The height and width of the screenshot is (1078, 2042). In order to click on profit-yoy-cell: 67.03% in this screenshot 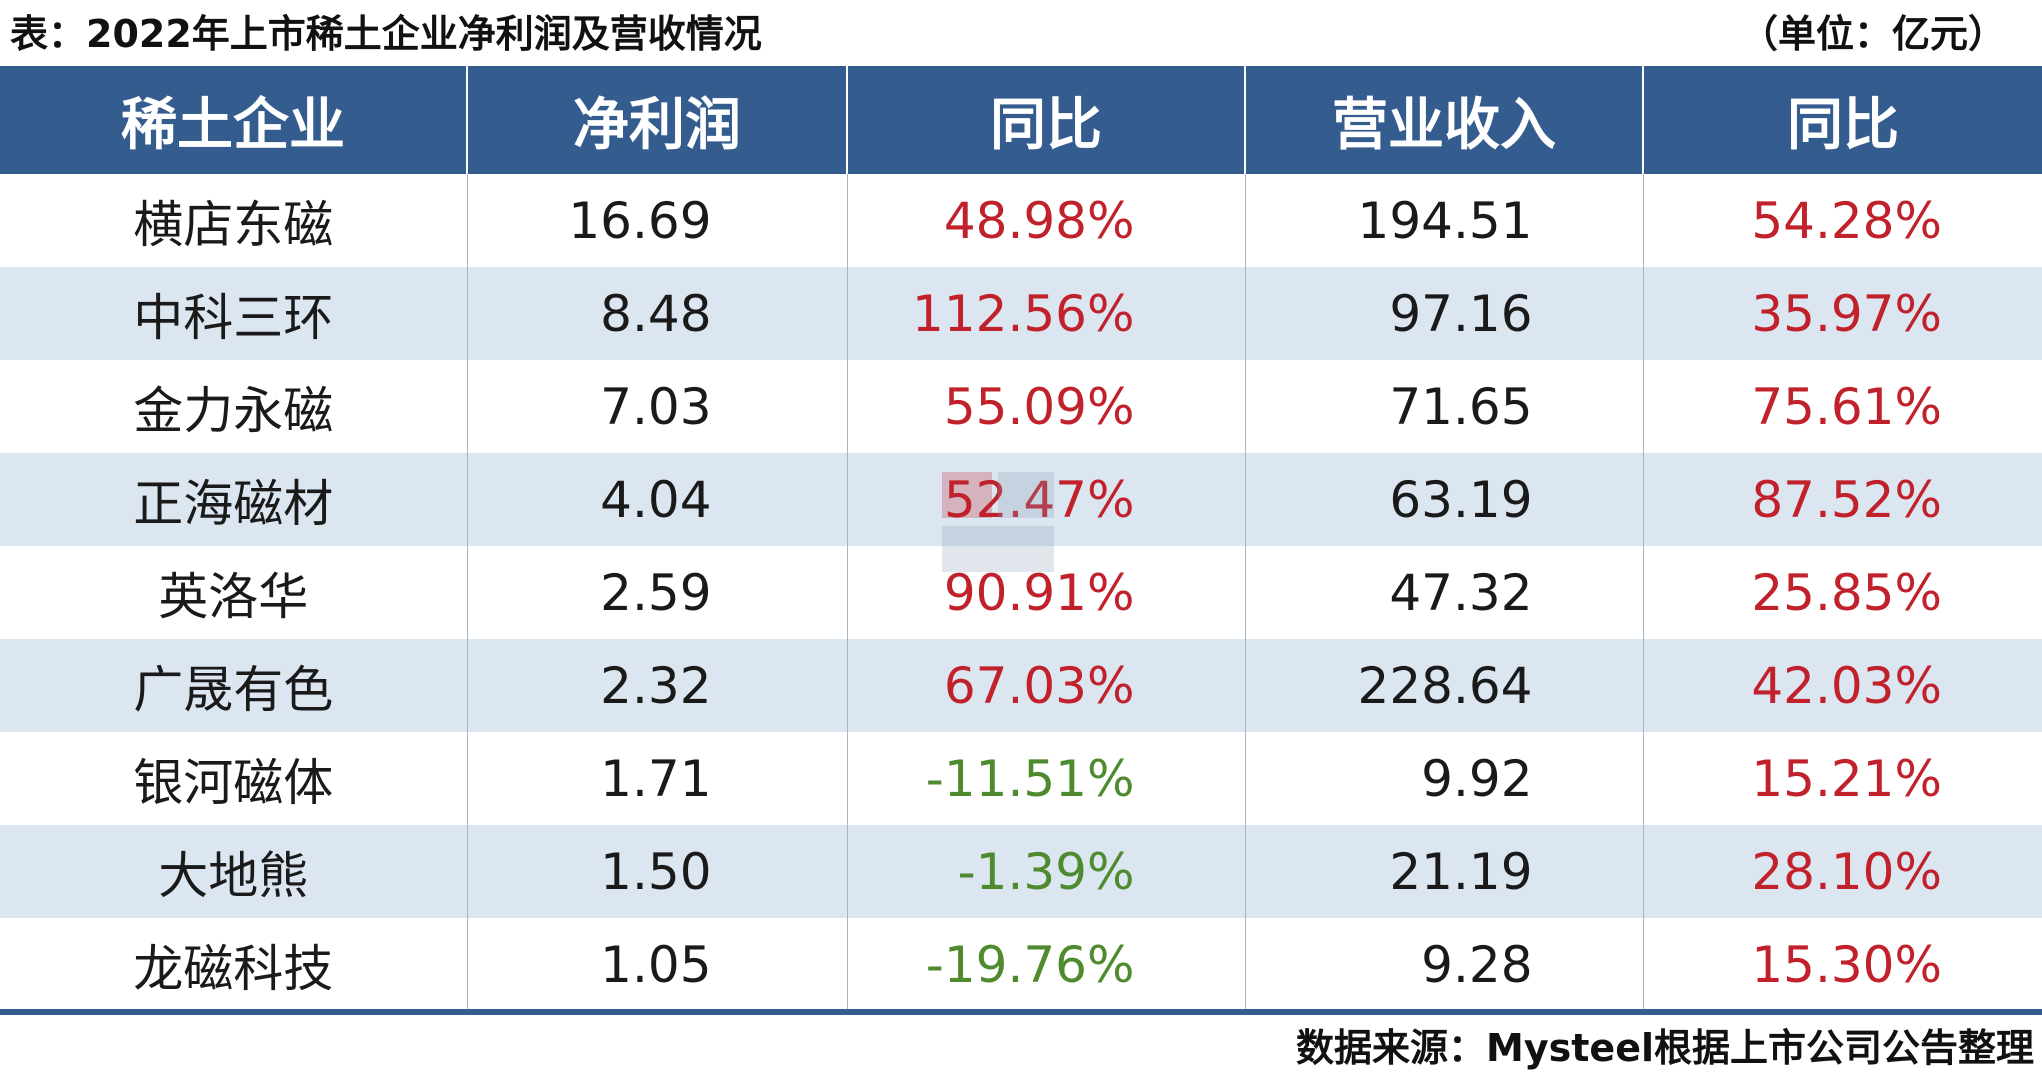, I will do `click(1045, 685)`.